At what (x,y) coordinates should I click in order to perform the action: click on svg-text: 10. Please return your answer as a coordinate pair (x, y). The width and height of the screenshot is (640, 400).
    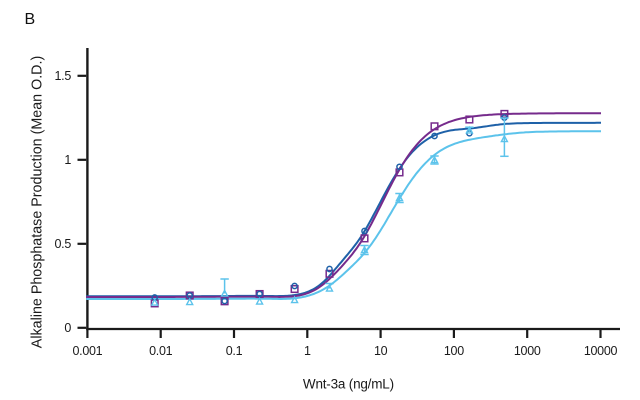
    Looking at the image, I should click on (381, 351).